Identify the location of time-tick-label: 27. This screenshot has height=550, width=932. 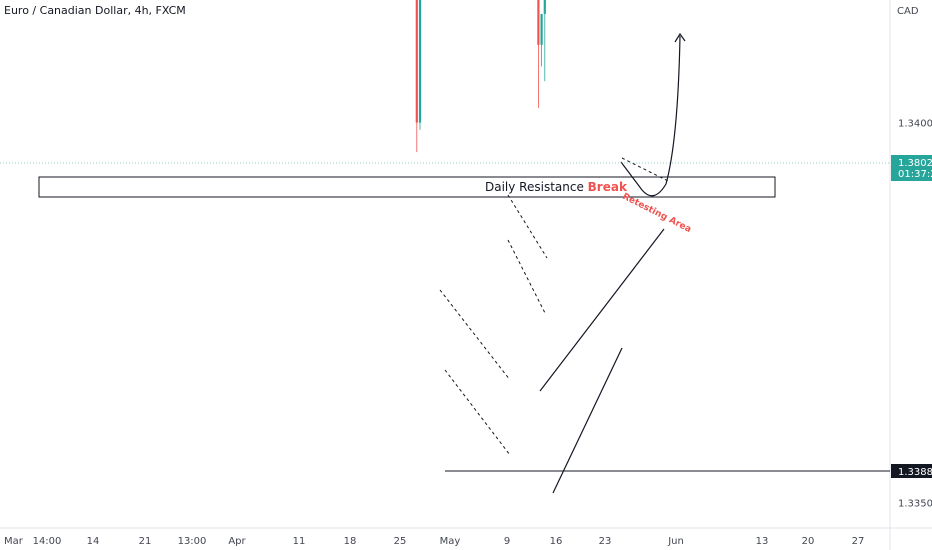
(858, 541).